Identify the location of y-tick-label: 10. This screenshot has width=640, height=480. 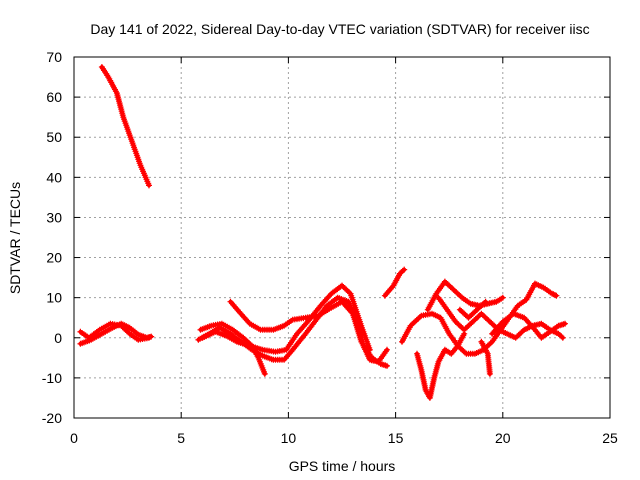
(54, 298).